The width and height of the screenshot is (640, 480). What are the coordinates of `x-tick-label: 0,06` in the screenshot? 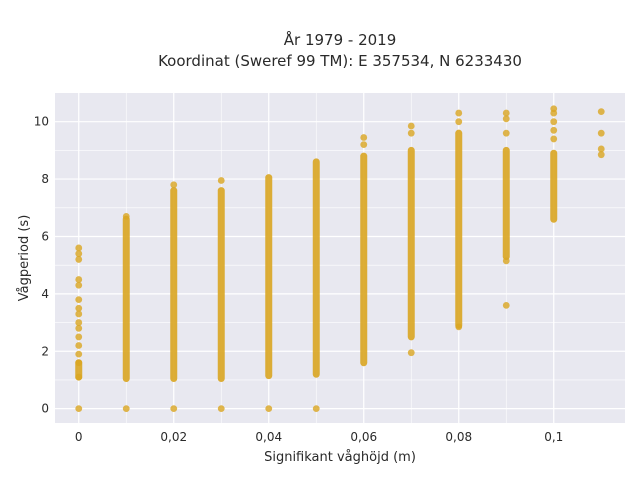 It's located at (363, 437).